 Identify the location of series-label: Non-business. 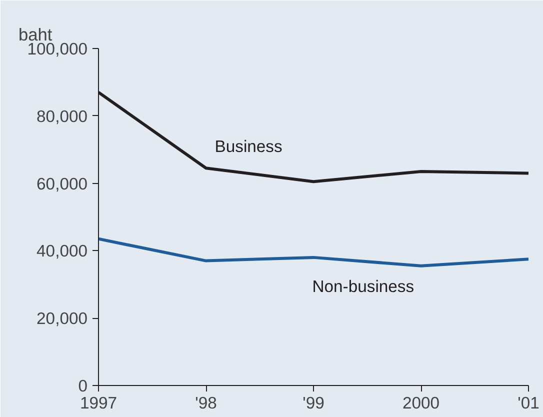
(363, 286).